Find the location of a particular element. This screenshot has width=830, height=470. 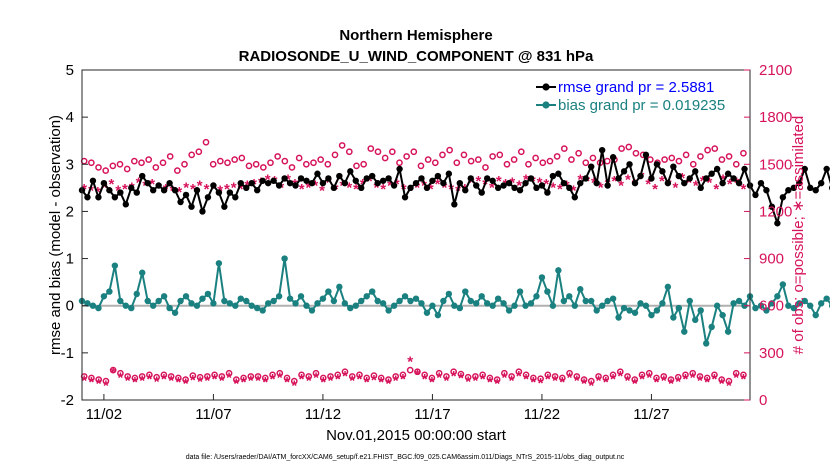

x-tick-label: 11/22 is located at coordinates (542, 414).